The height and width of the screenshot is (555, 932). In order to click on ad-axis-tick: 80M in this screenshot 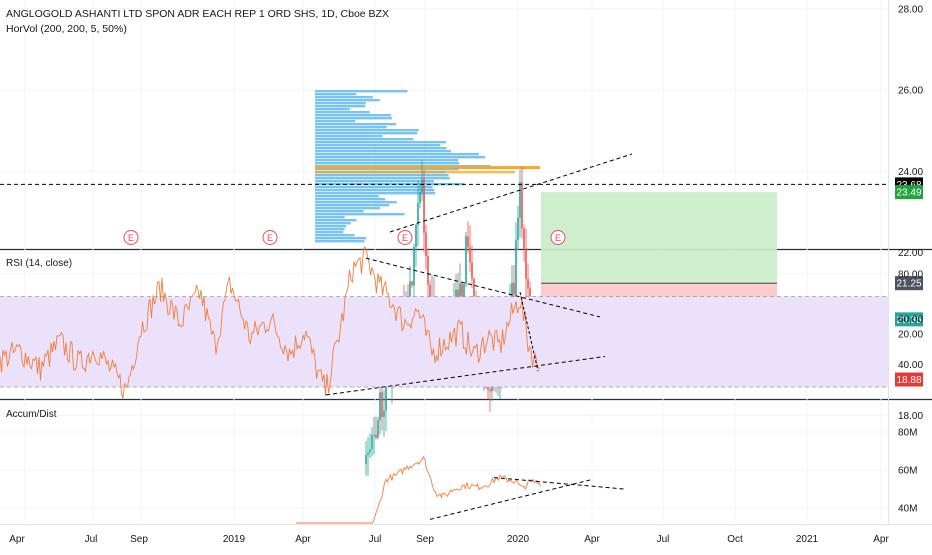, I will do `click(907, 433)`.